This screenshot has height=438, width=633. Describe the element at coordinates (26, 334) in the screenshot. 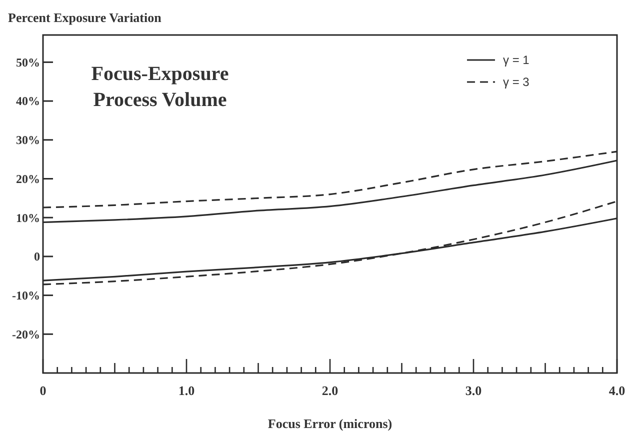

I see `y-tick-label: -20%` at that location.